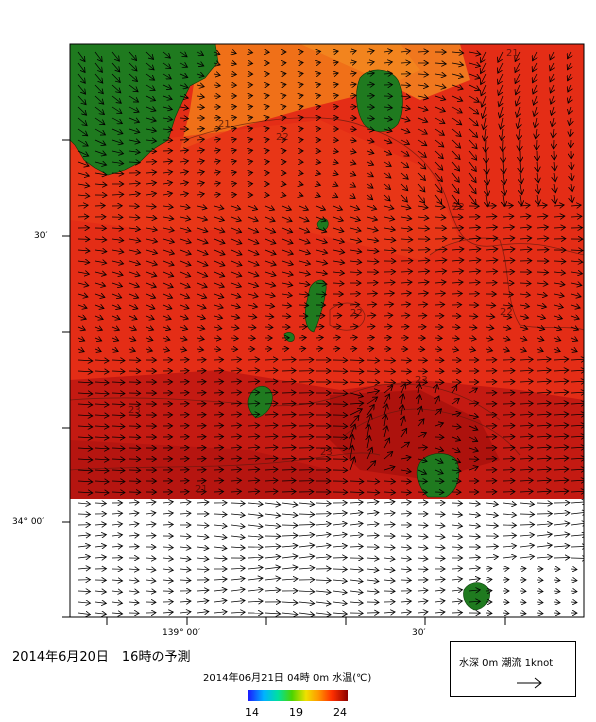 The image size is (596, 722). I want to click on current-legend-box: 水深 0m 潮流 1knot, so click(513, 669).